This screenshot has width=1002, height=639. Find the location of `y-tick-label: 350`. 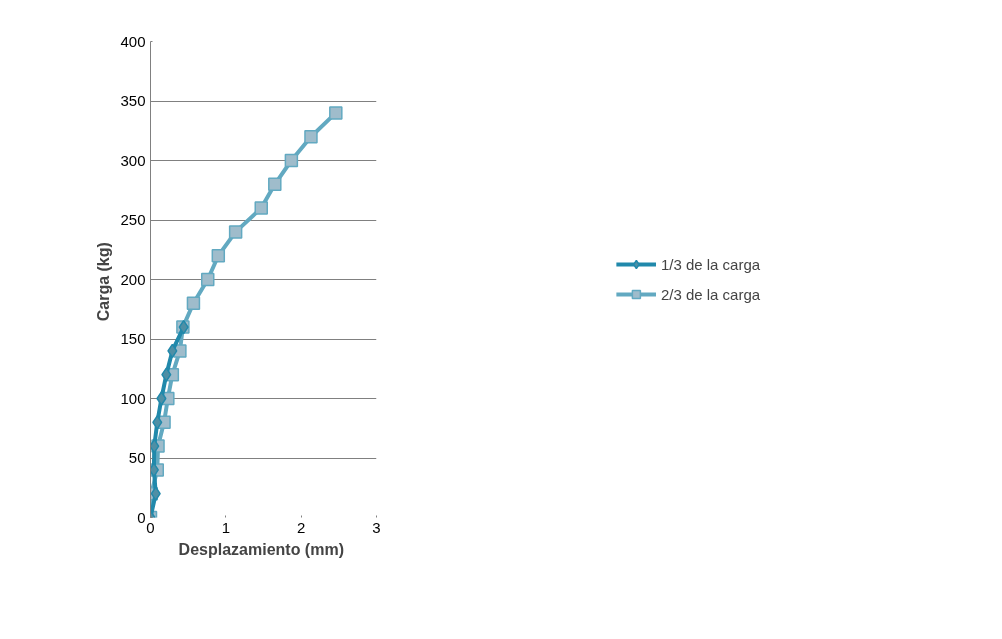

y-tick-label: 350 is located at coordinates (133, 100).